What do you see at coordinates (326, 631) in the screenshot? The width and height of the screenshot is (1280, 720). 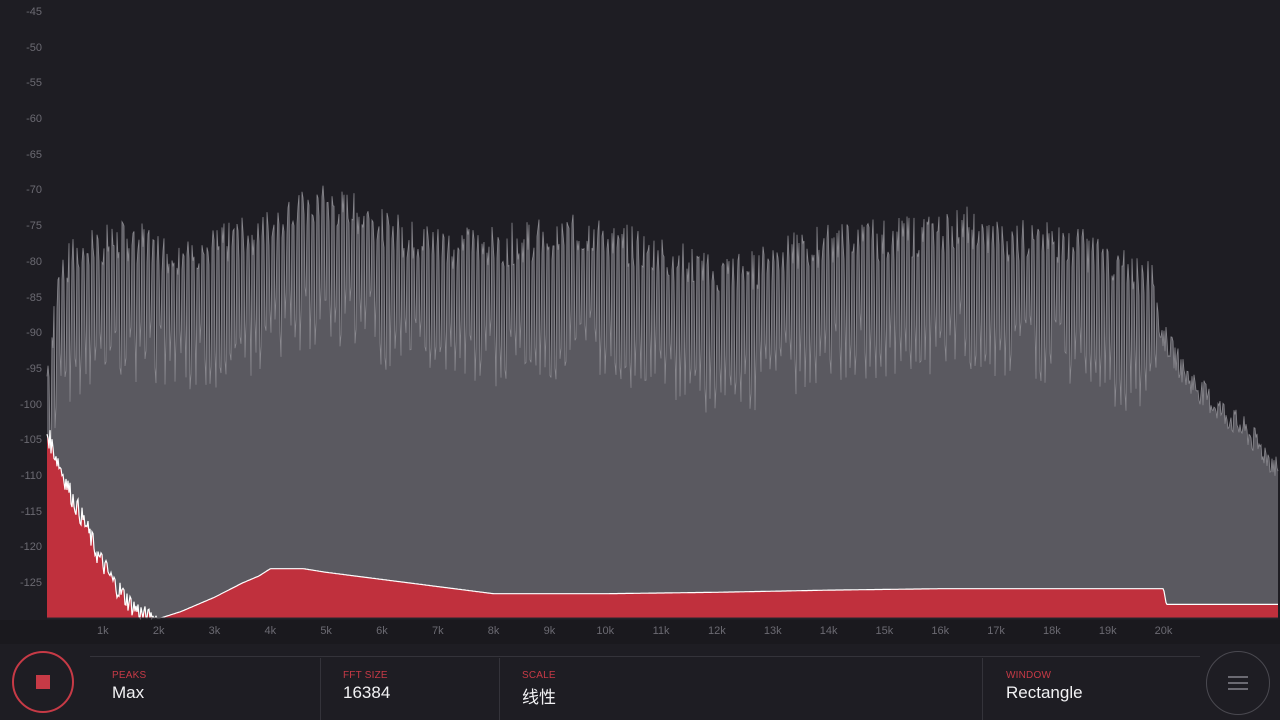 I see `x-tick-label: 5k` at bounding box center [326, 631].